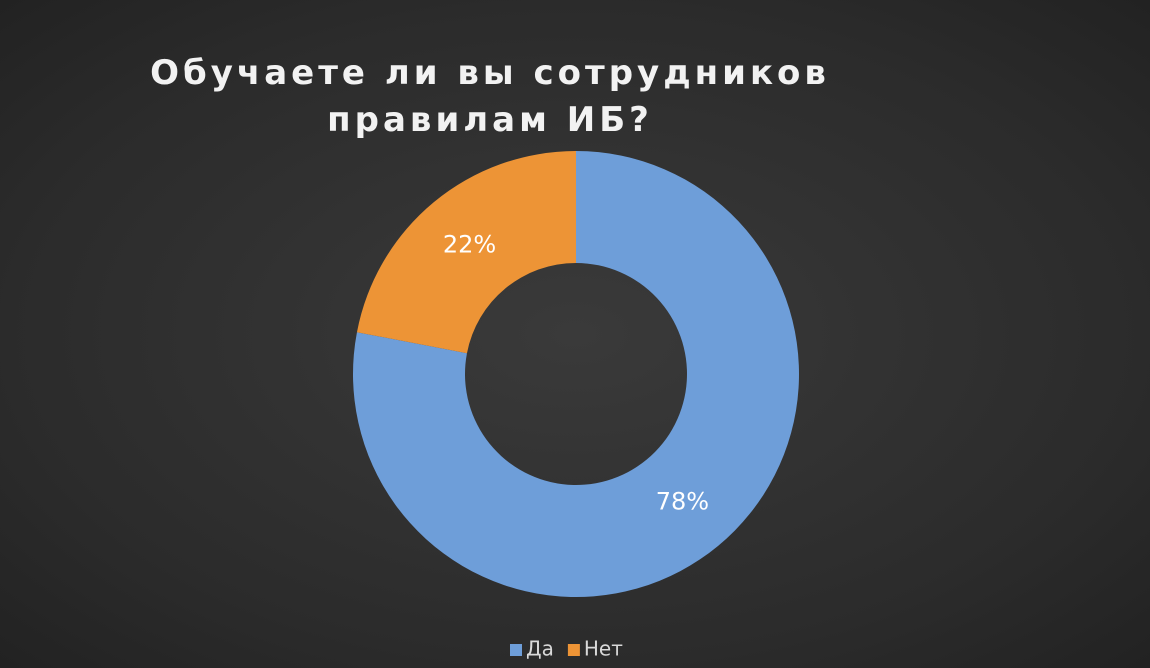  I want to click on data-label: 78%, so click(682, 502).